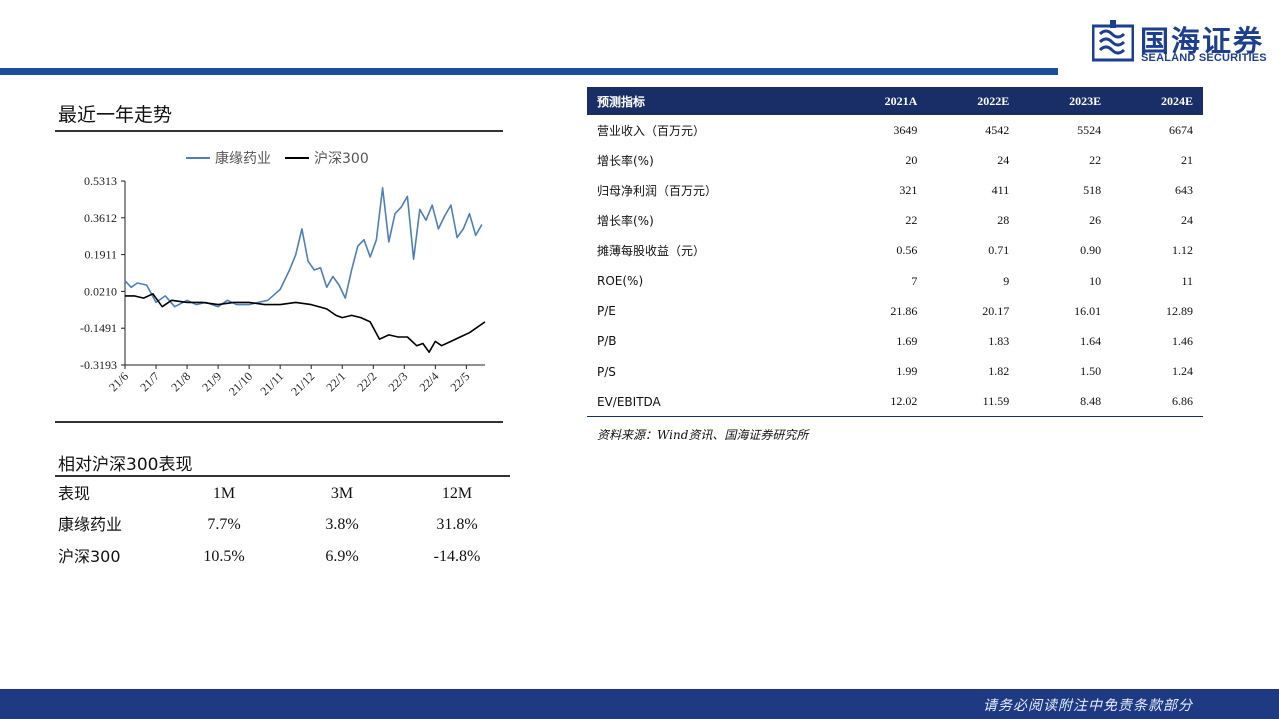  I want to click on table-cell: 1.12, so click(1182, 250).